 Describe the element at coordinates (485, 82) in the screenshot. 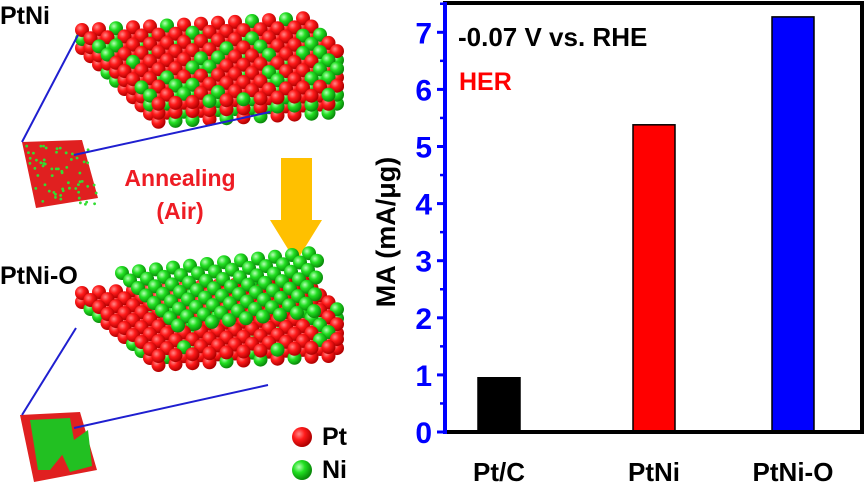

I see `reaction-annotation: HER` at that location.